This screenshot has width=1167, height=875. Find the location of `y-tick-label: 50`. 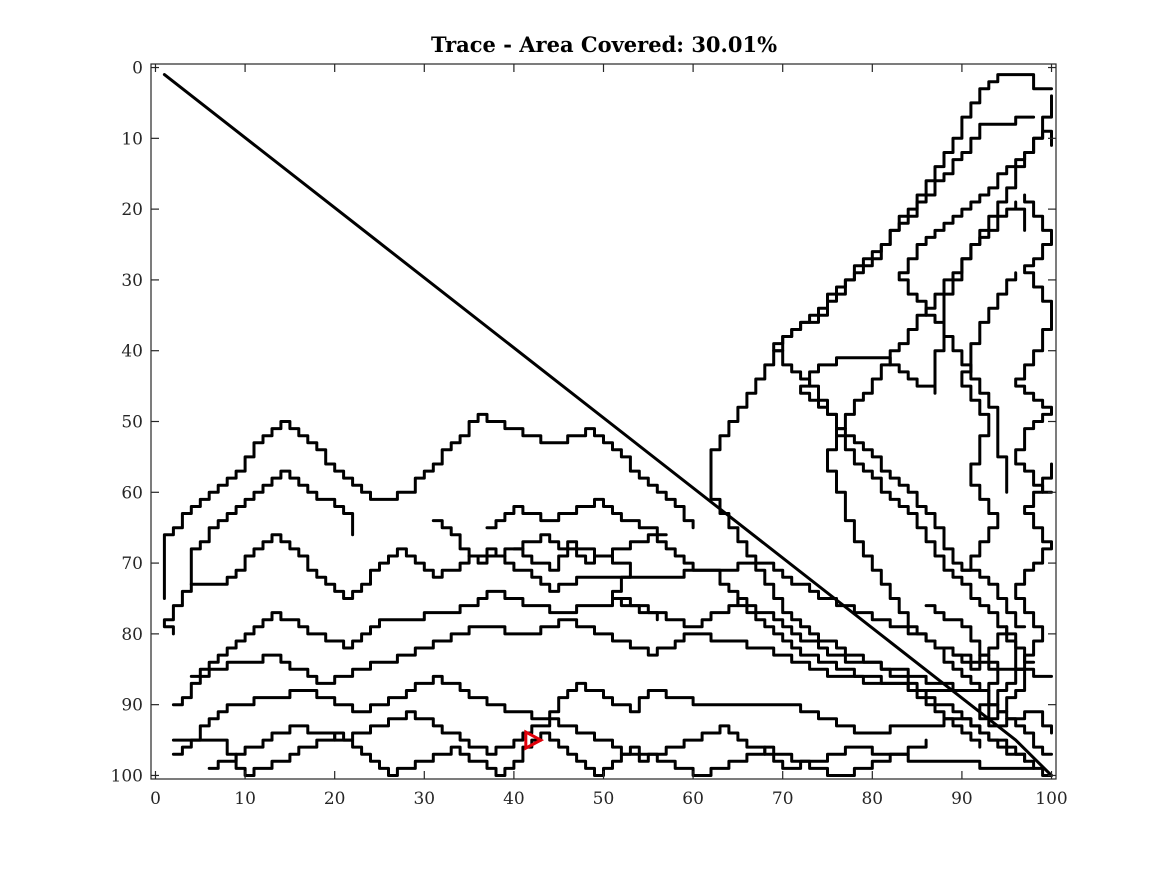

y-tick-label: 50 is located at coordinates (132, 423).